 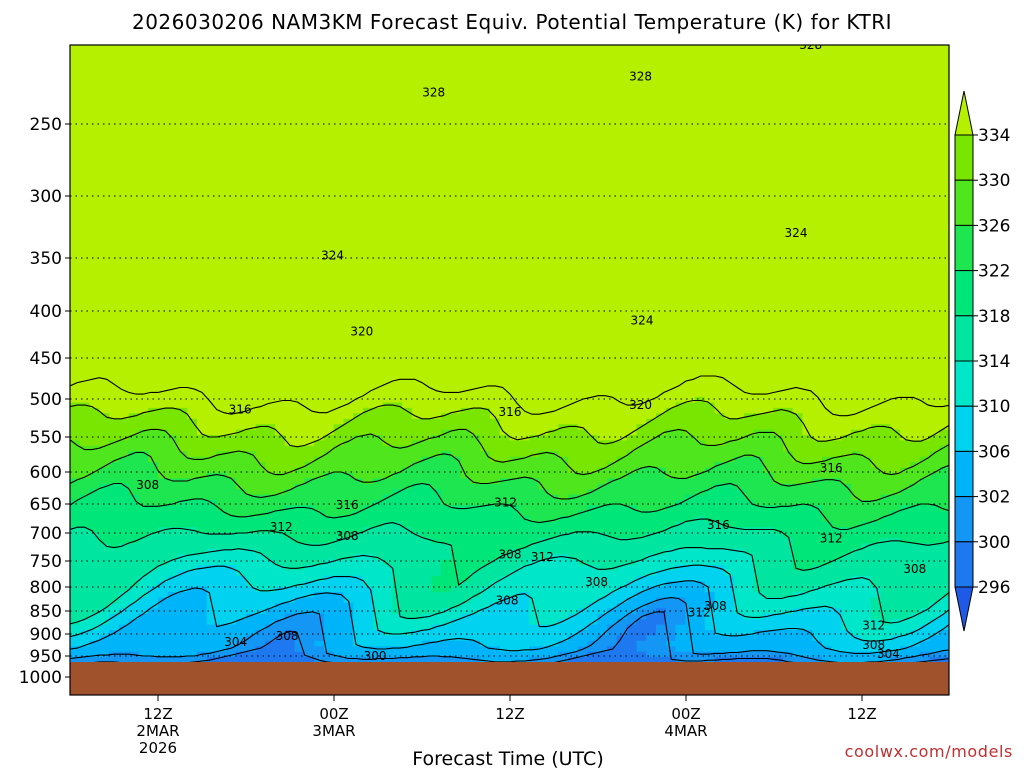 What do you see at coordinates (46, 612) in the screenshot?
I see `y-tick-label: 850` at bounding box center [46, 612].